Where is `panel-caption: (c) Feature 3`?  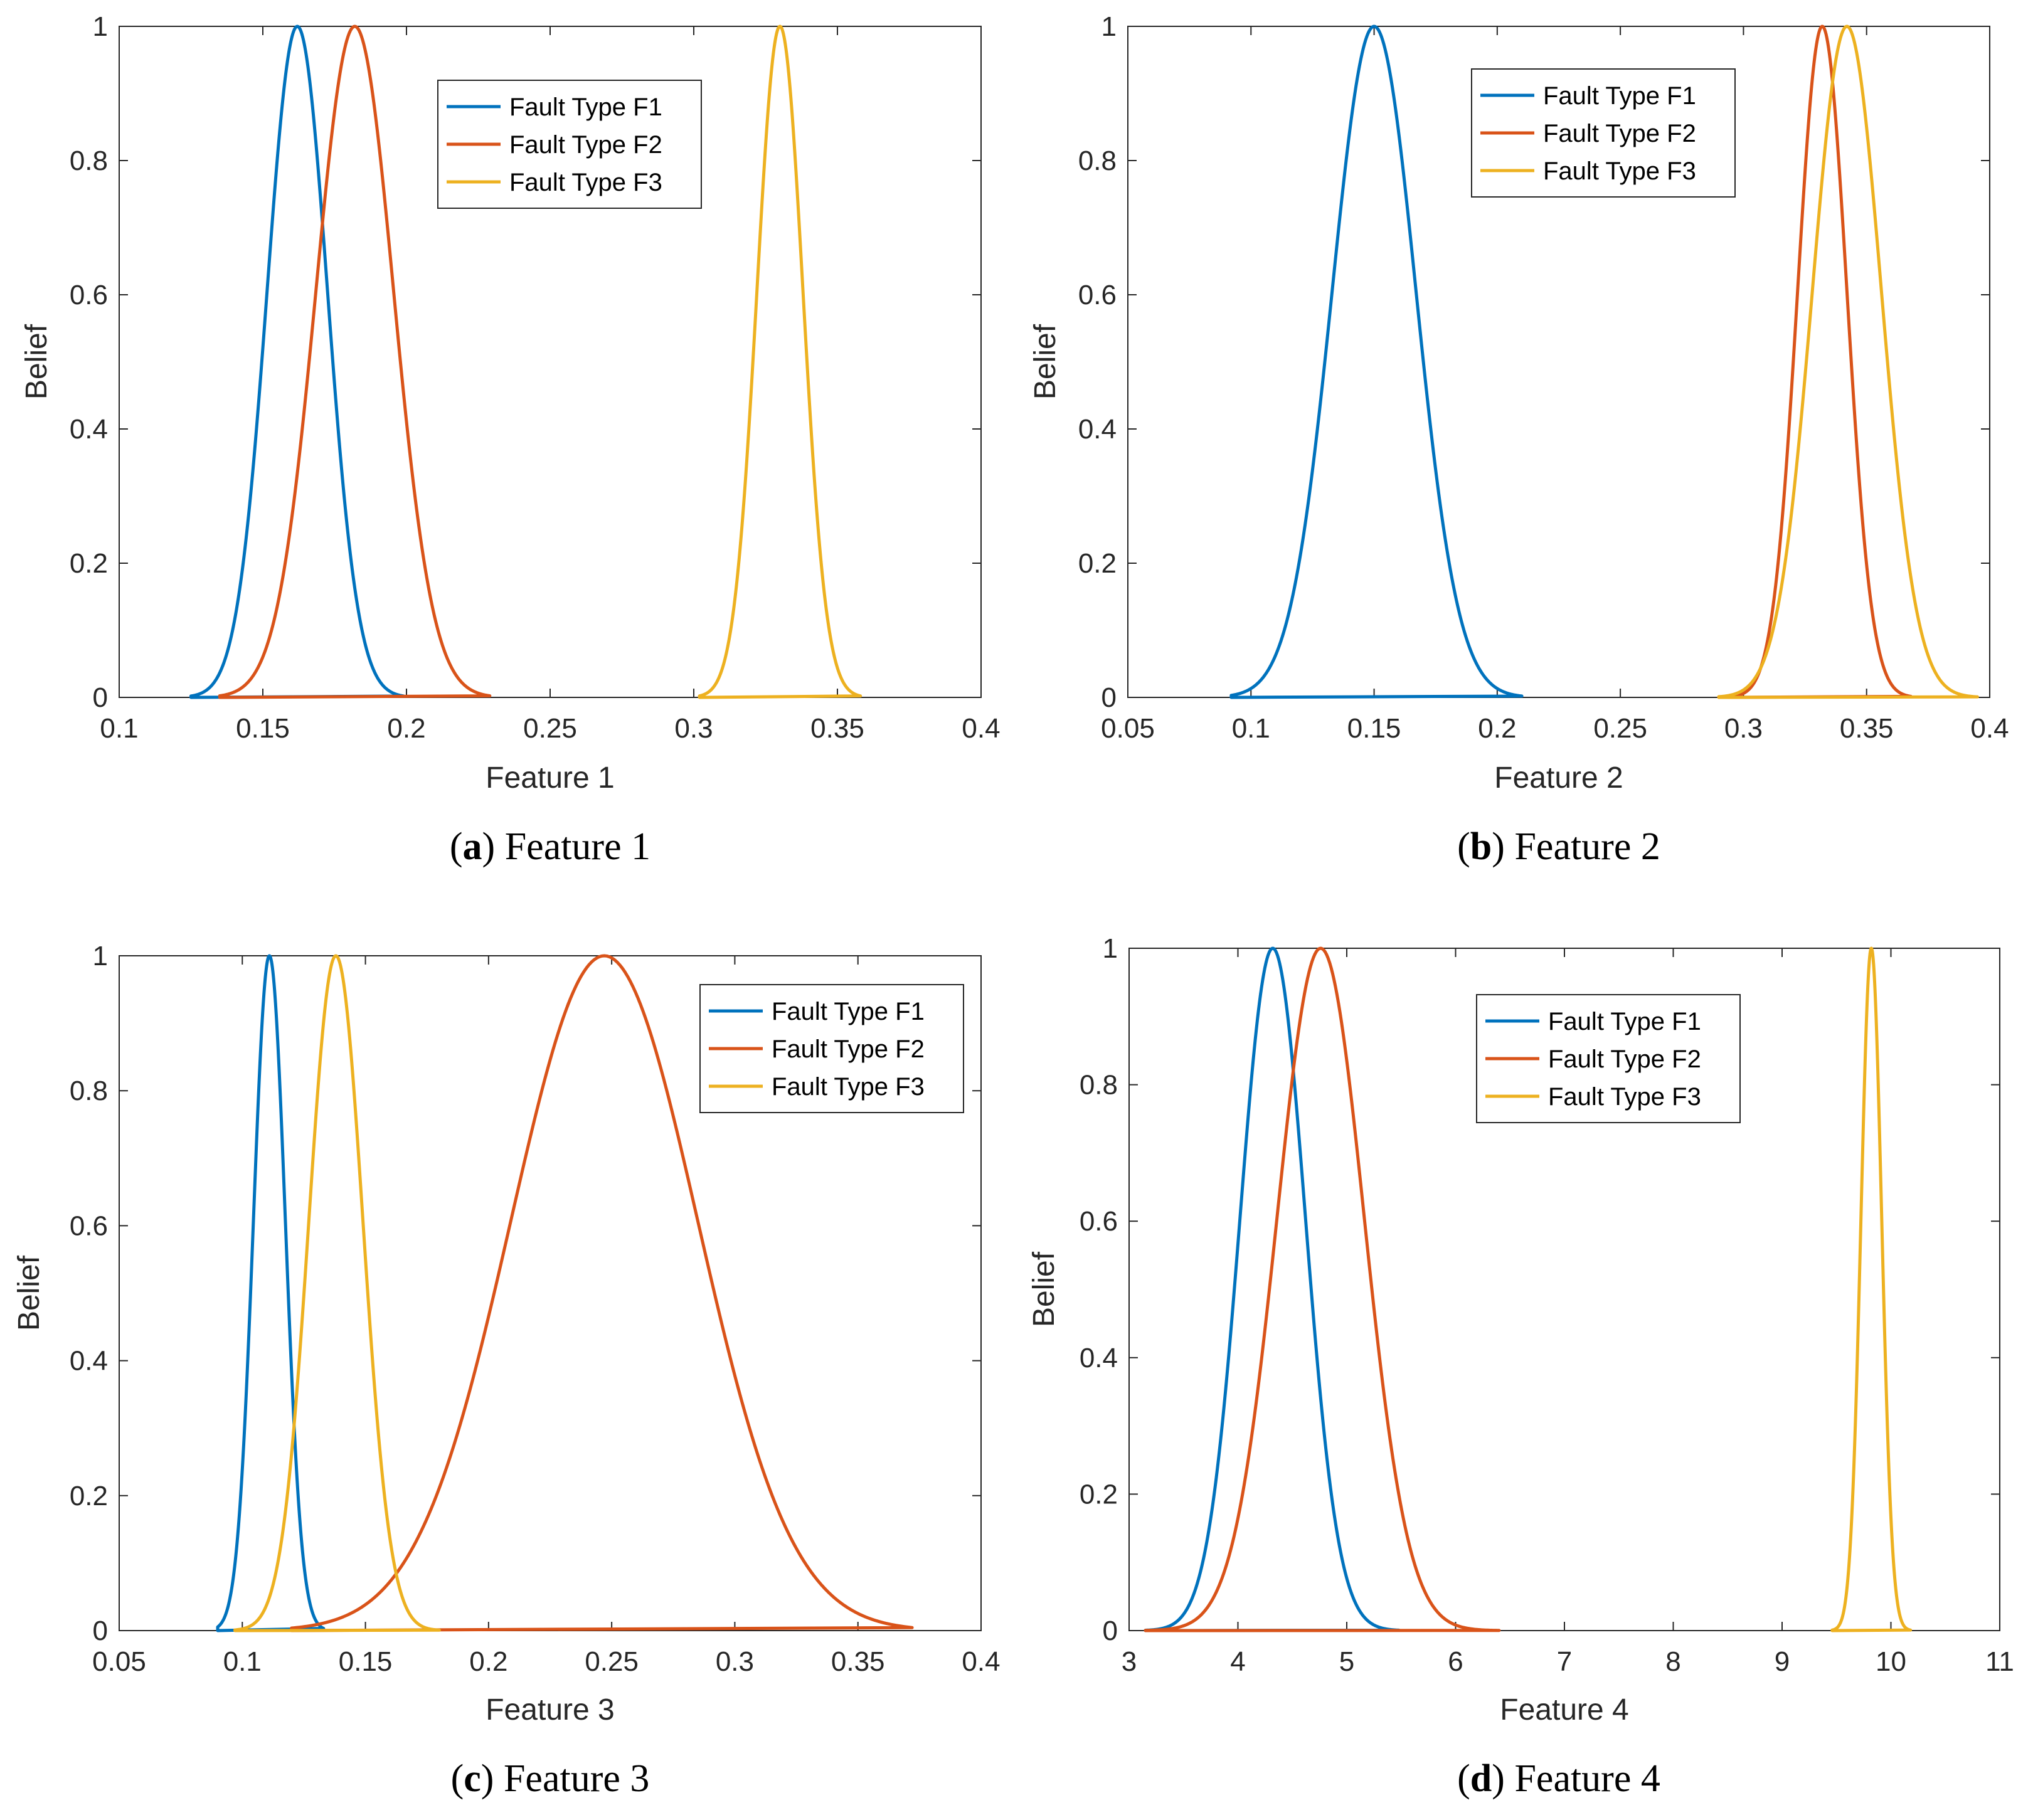 panel-caption: (c) Feature 3 is located at coordinates (550, 1779).